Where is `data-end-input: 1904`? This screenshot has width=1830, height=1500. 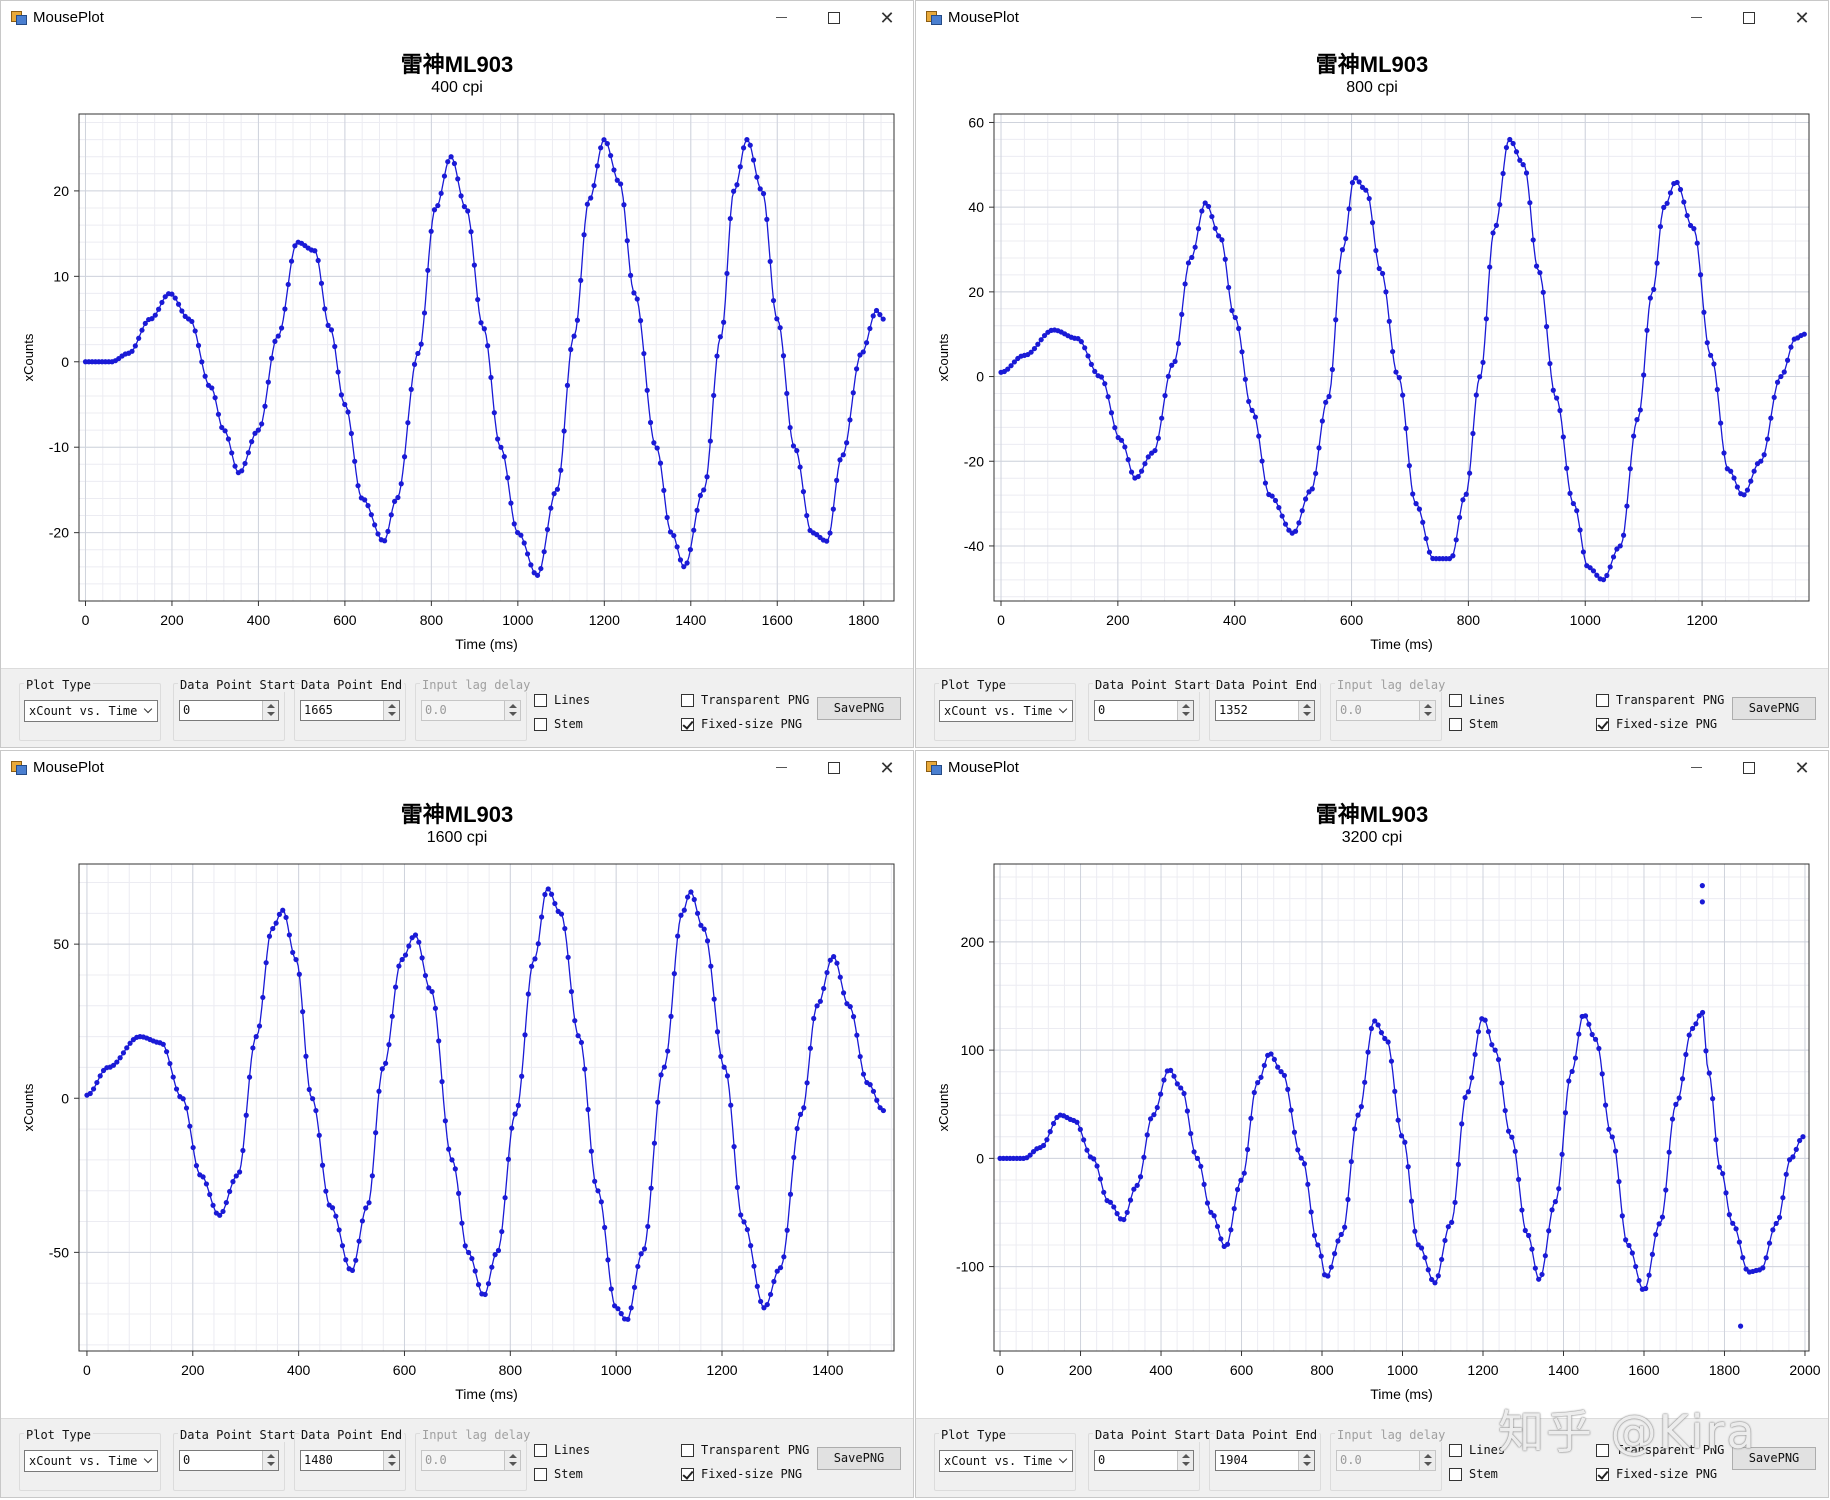 data-end-input: 1904 is located at coordinates (1265, 1460).